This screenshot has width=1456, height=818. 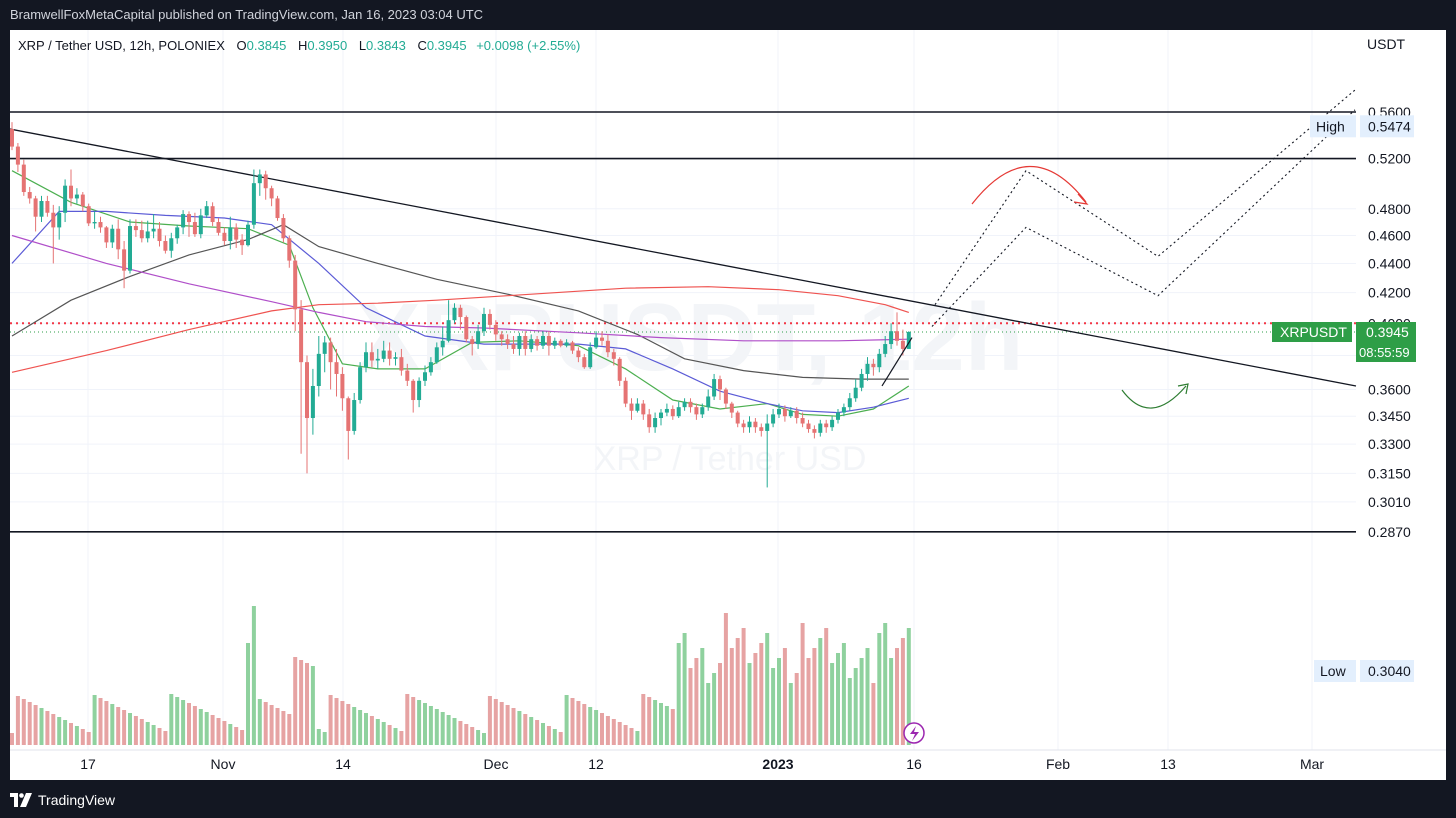 I want to click on red-arc-arrow, so click(x=1029, y=185).